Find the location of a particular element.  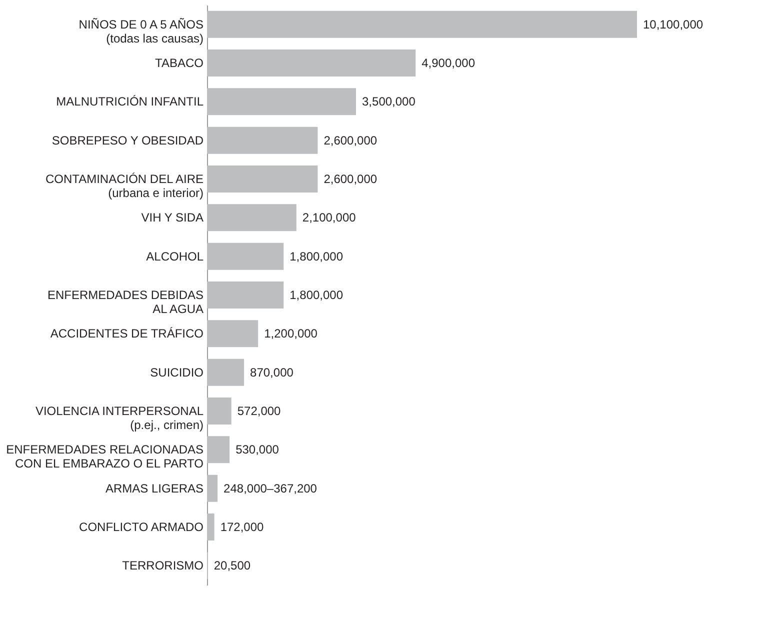

data-label: 2,100,000 is located at coordinates (329, 217).